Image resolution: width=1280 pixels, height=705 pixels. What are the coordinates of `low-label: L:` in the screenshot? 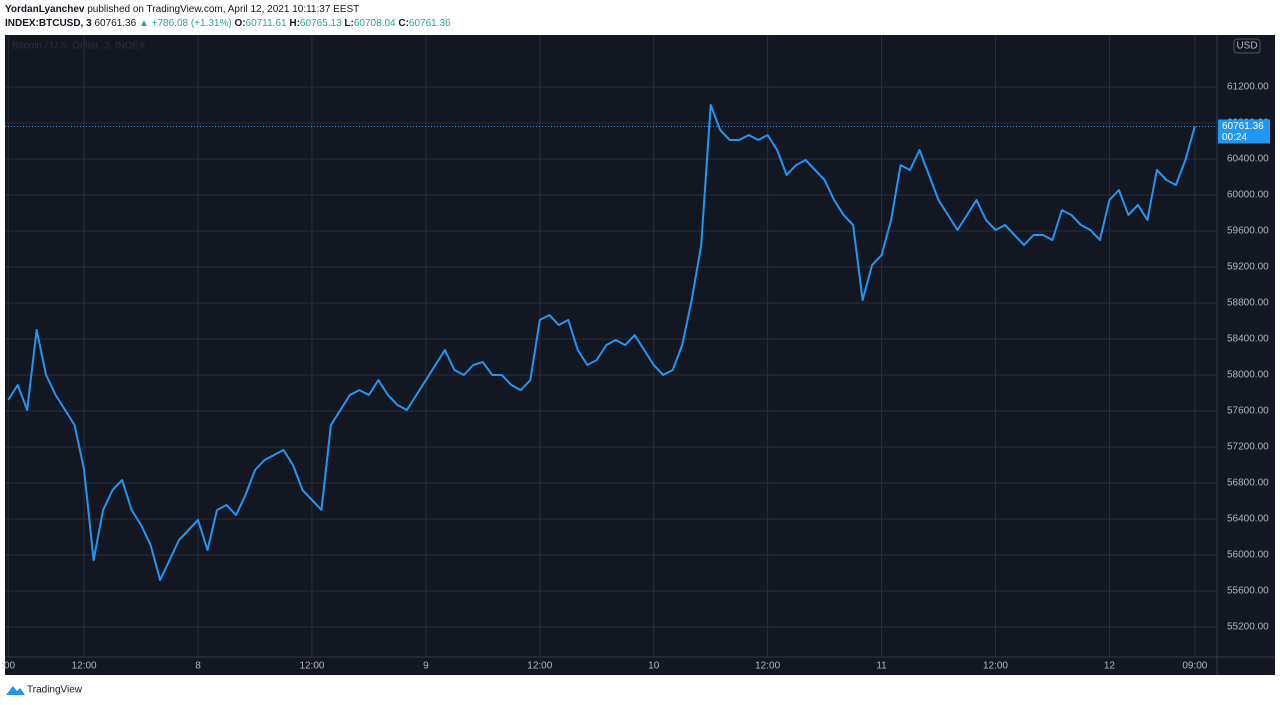 It's located at (348, 23).